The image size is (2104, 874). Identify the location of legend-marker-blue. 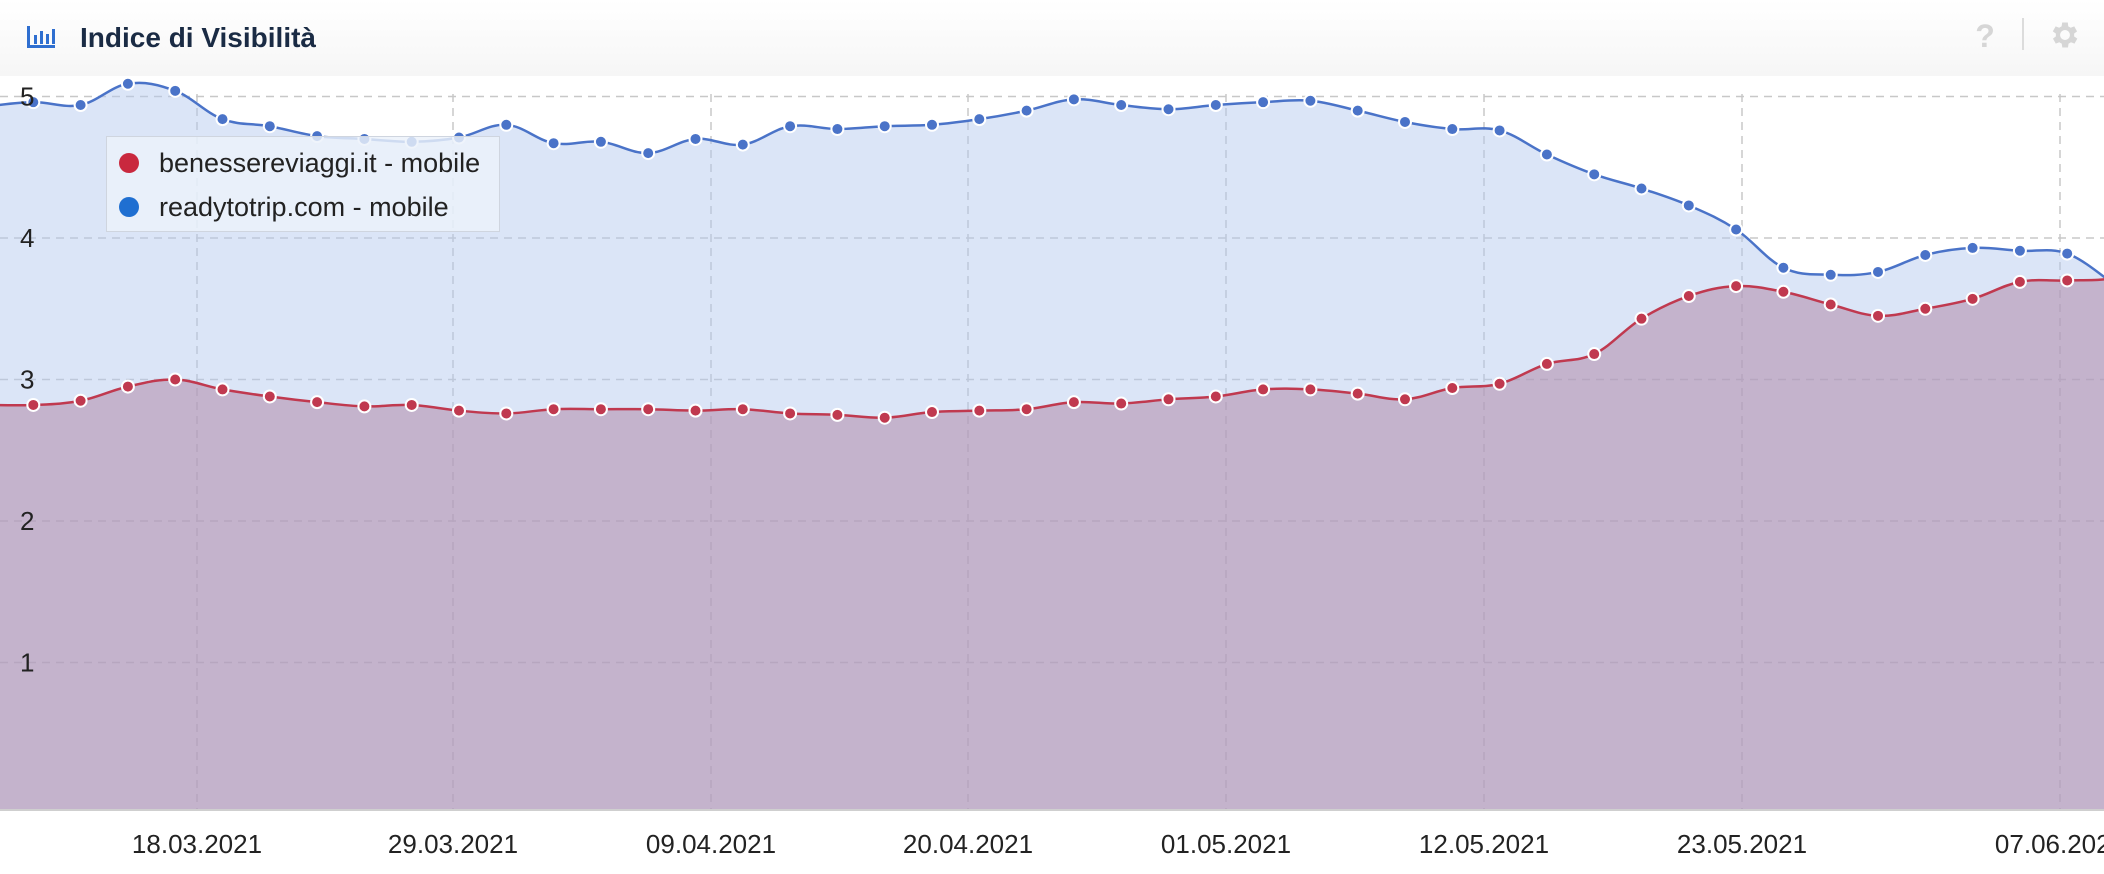
(129, 207).